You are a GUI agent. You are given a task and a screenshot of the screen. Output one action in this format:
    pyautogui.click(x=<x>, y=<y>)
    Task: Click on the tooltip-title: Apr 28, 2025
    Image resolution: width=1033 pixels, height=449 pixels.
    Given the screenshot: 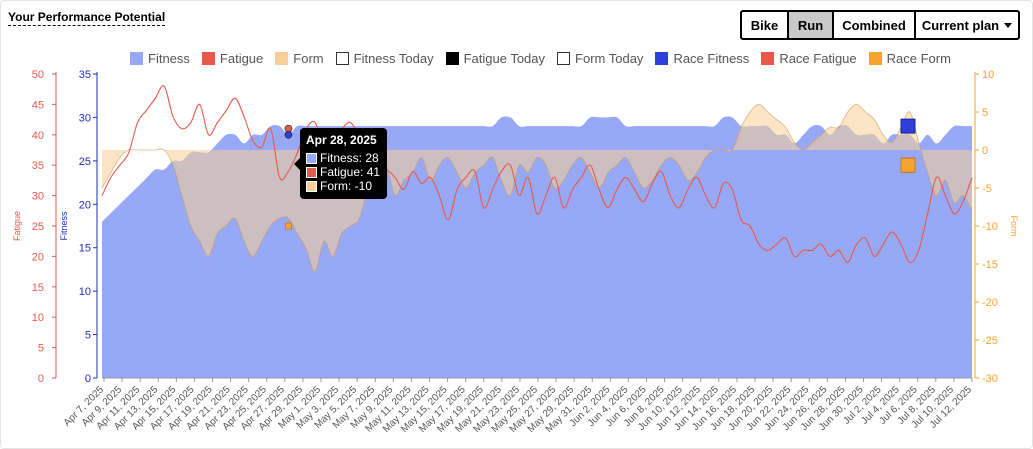 What is the action you would take?
    pyautogui.click(x=341, y=140)
    